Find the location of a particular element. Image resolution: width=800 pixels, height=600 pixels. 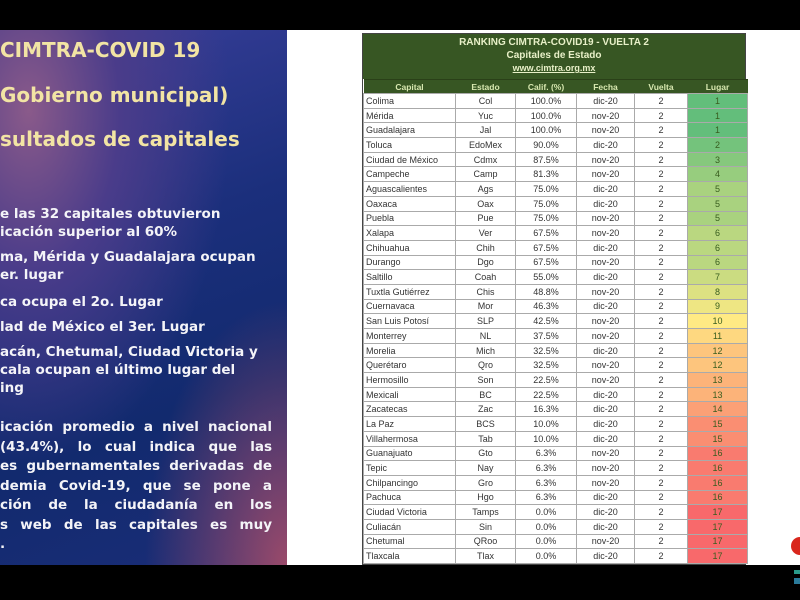

capital-cell: Chilpancingo is located at coordinates (409, 482).